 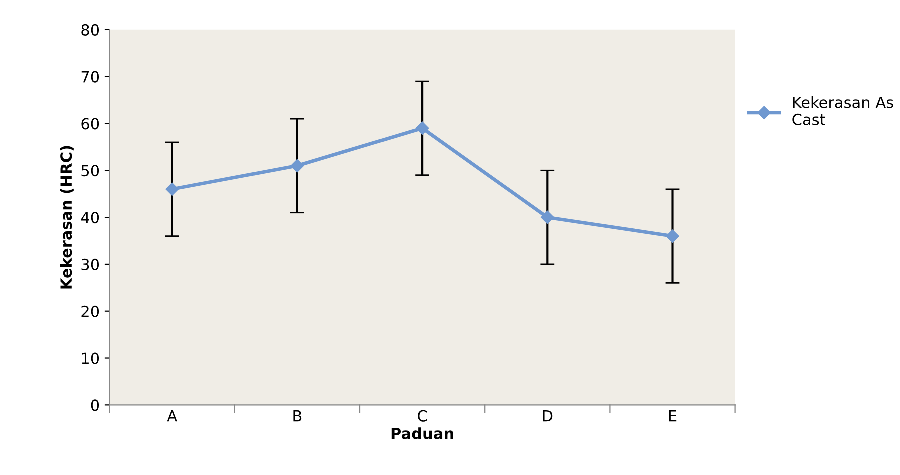 I want to click on y-axis-title: Kekerasan (HRC), so click(x=67, y=217).